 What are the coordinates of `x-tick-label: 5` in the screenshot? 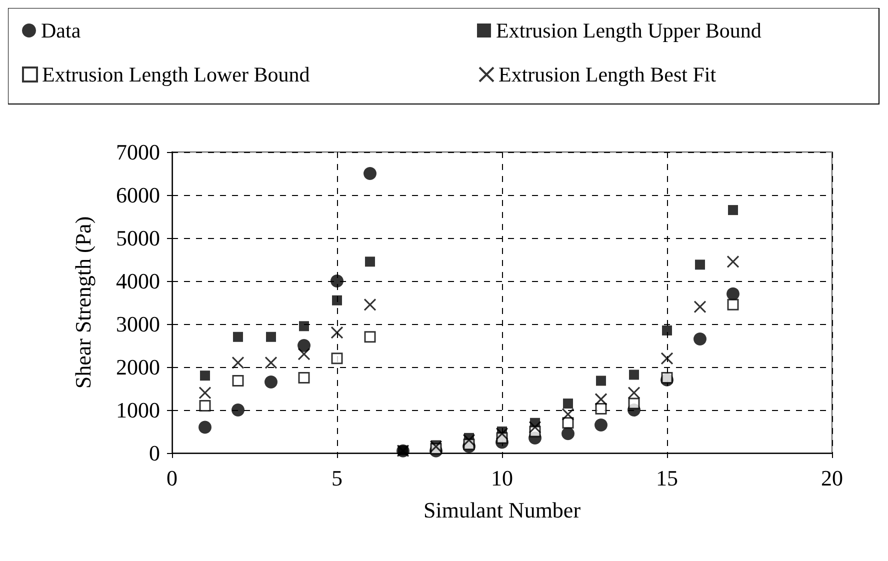 It's located at (337, 478).